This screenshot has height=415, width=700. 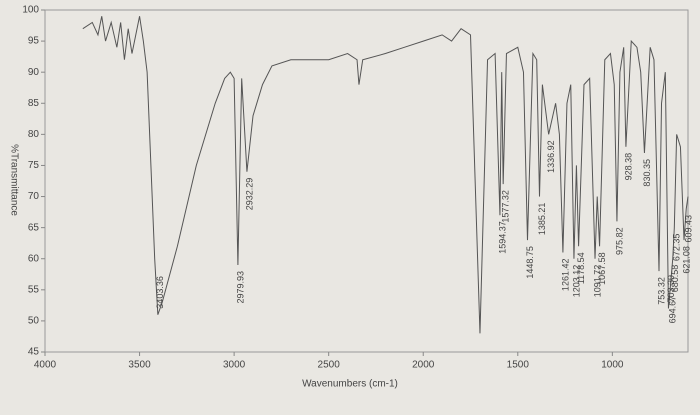 What do you see at coordinates (423, 365) in the screenshot?
I see `x-tick-label: 2000` at bounding box center [423, 365].